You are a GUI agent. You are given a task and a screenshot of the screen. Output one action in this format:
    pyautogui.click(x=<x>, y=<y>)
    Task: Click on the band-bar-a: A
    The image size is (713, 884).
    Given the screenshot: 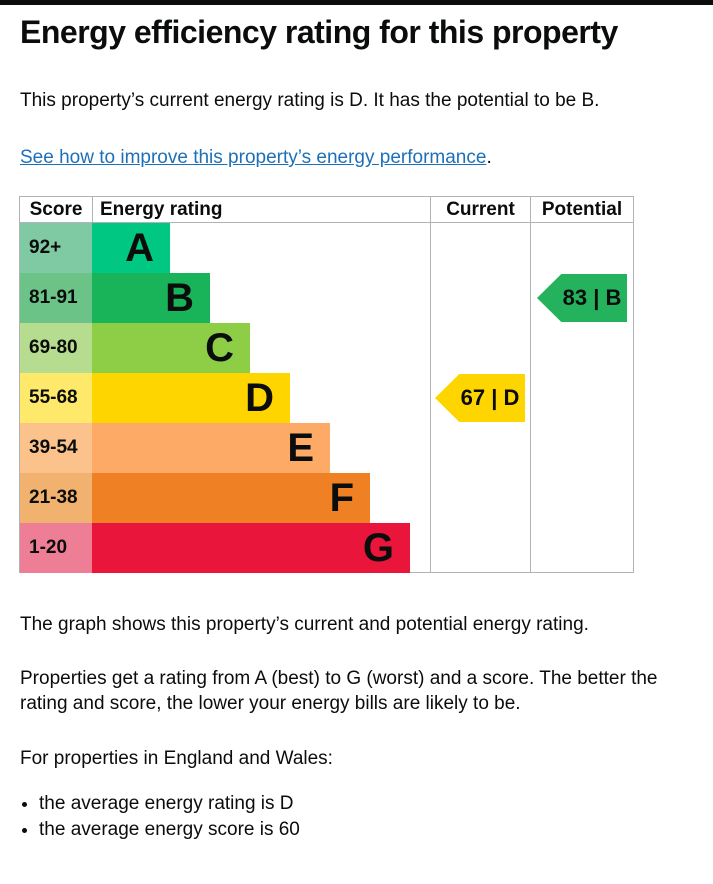 What is the action you would take?
    pyautogui.click(x=131, y=248)
    